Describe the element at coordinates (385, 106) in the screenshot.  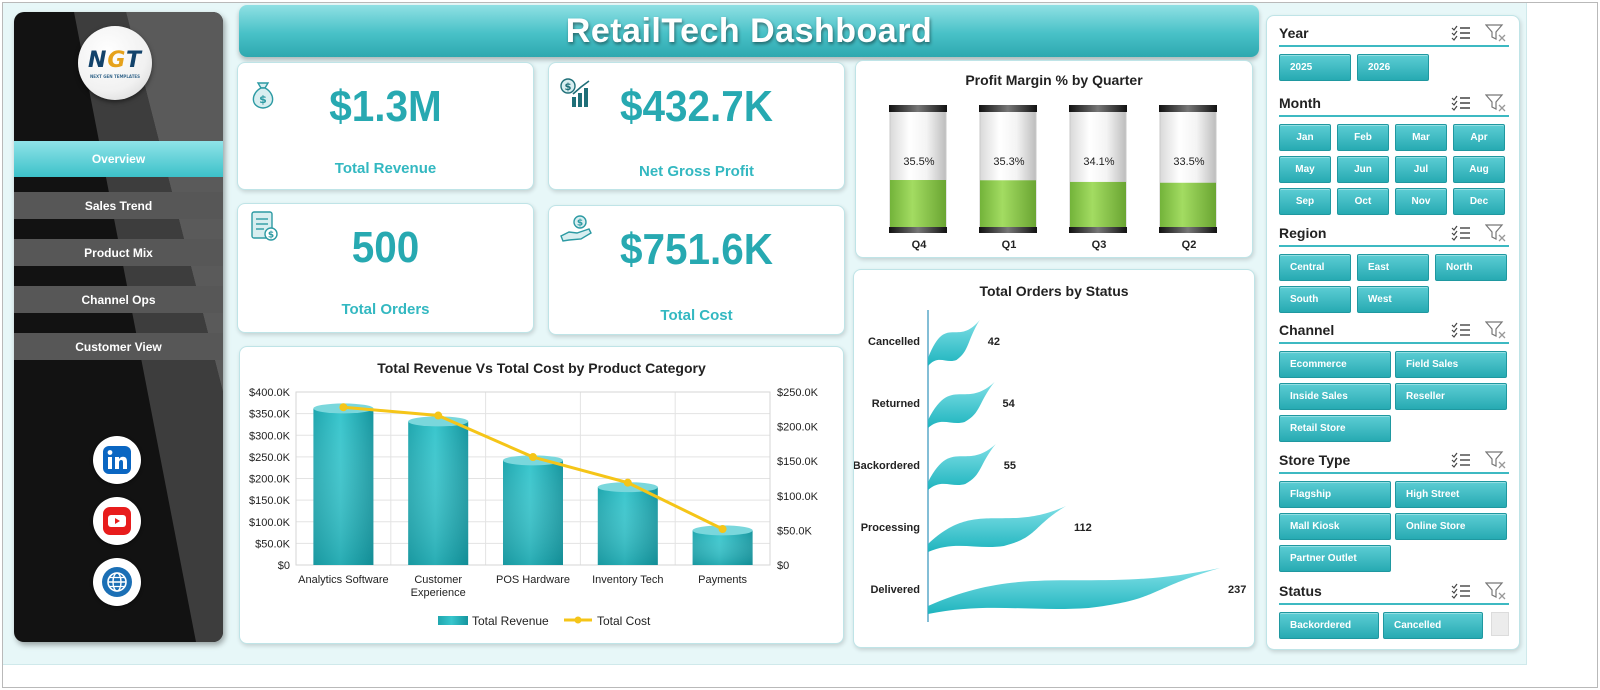
I see `kpi-value: $1.3M` at that location.